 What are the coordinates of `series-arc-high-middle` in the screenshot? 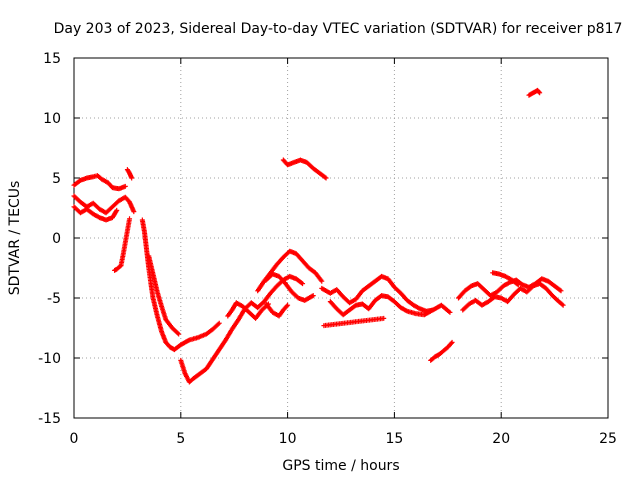 It's located at (304, 169).